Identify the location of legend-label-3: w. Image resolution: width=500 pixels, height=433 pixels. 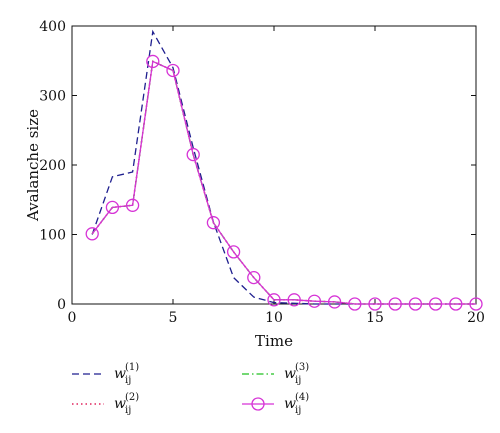
(290, 374).